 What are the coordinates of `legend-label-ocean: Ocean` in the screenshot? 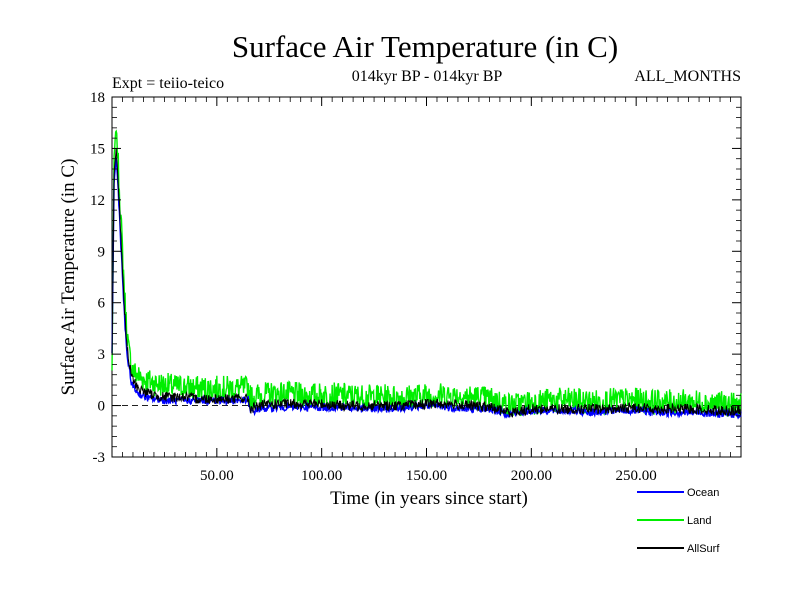 It's located at (703, 493).